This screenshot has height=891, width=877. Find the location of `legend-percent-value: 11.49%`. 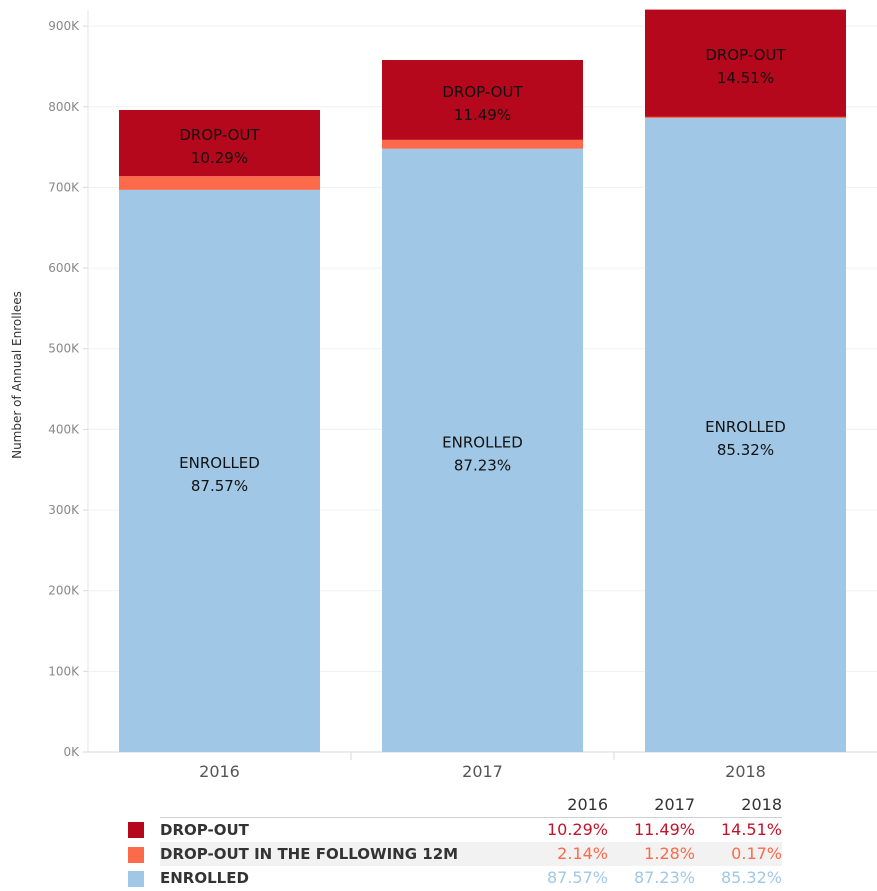

legend-percent-value: 11.49% is located at coordinates (664, 829).